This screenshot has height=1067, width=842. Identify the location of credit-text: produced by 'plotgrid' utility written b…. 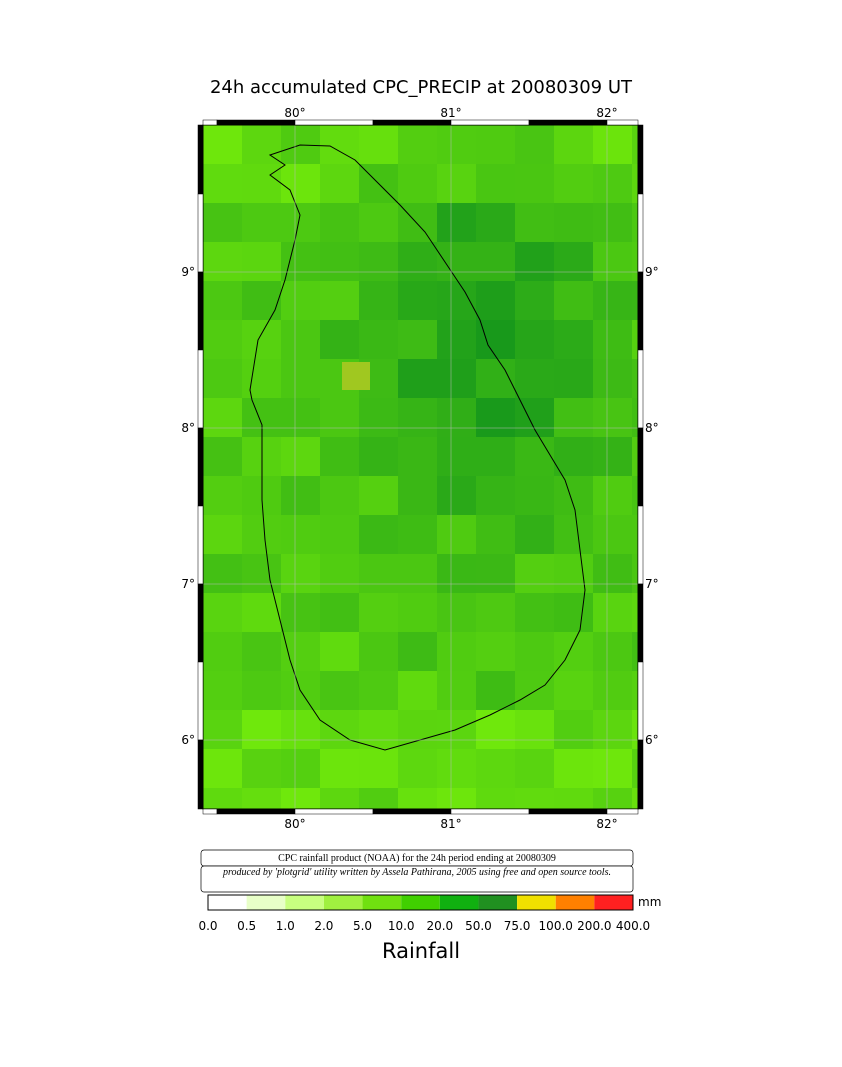
(417, 872).